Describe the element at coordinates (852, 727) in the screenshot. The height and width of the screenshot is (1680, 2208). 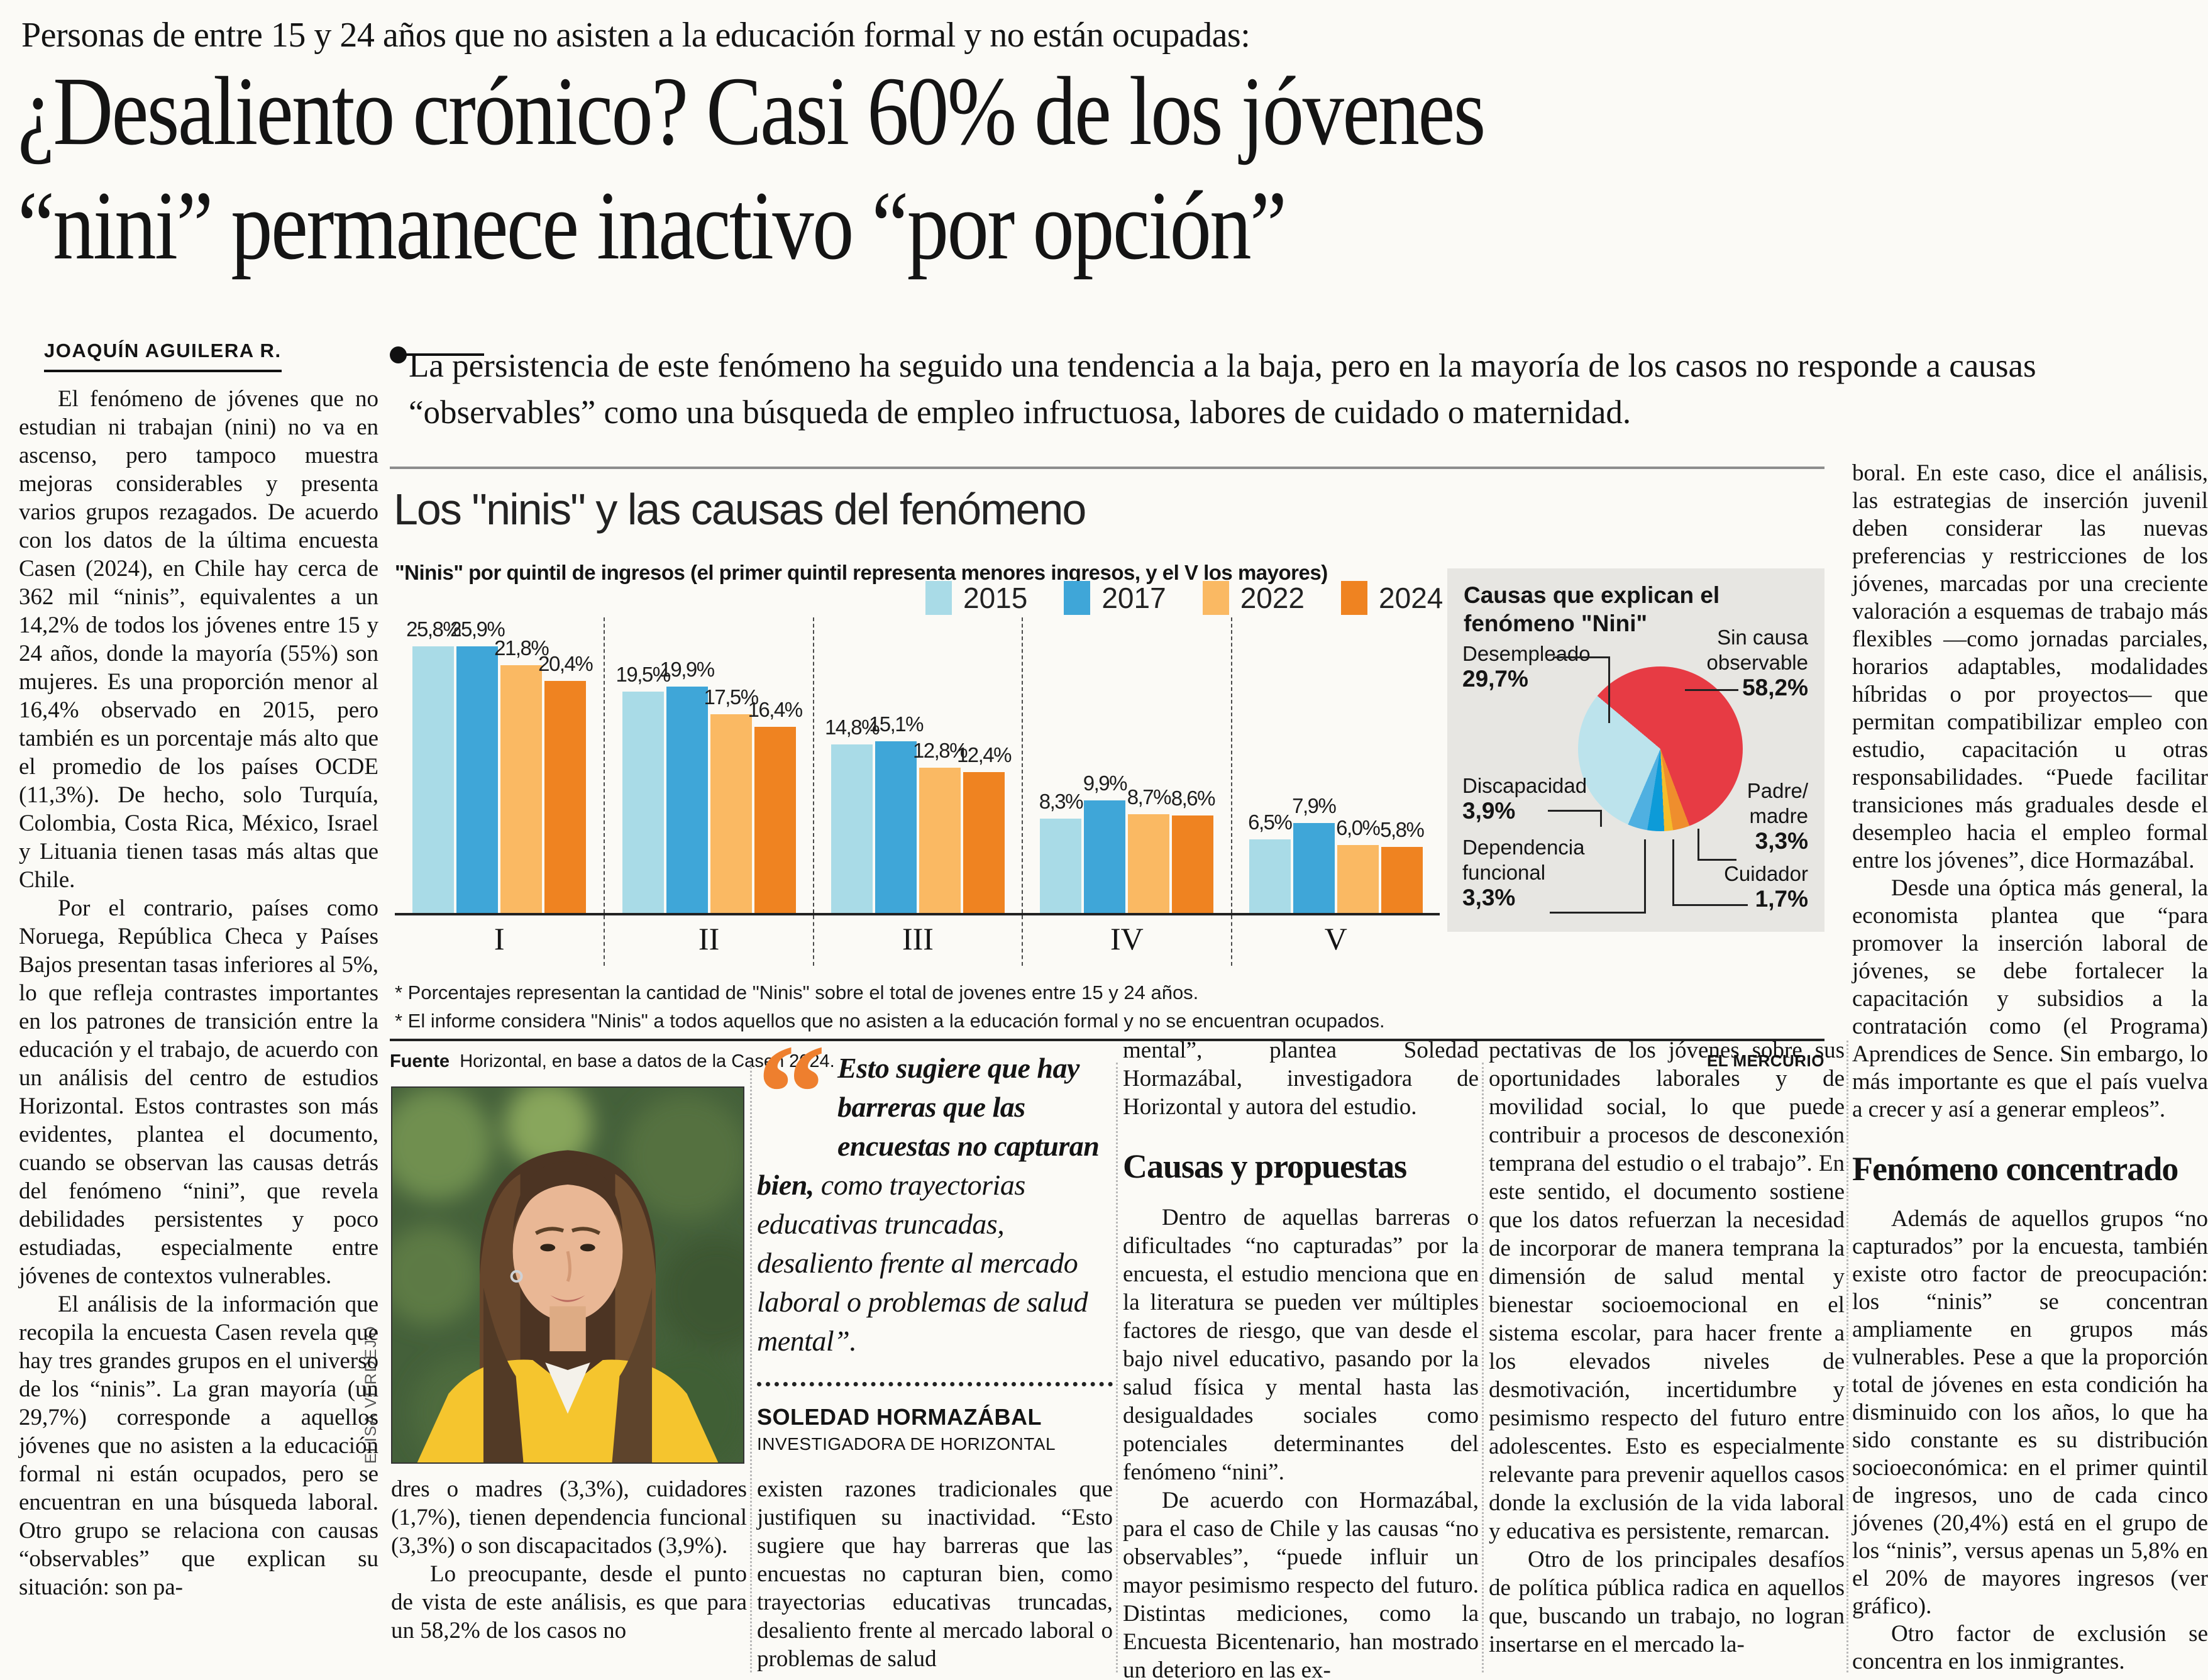
I see `bar-value-label: 14,8%` at that location.